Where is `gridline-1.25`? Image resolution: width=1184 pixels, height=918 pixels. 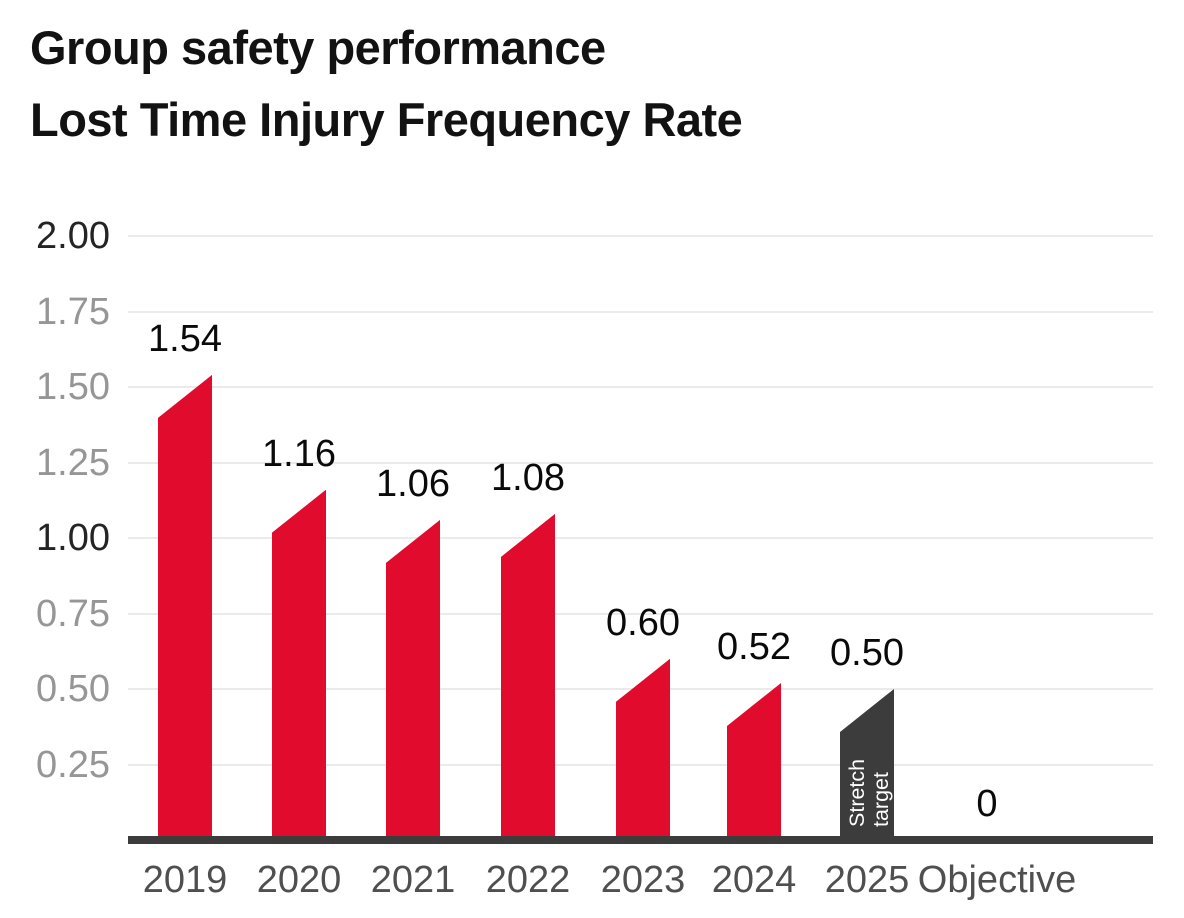
gridline-1.25 is located at coordinates (640, 462).